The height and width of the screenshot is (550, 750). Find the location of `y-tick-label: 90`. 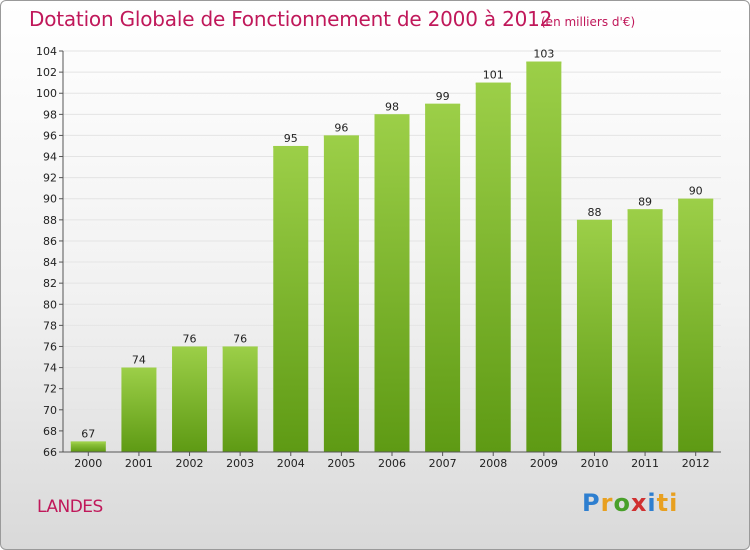

y-tick-label: 90 is located at coordinates (50, 199).